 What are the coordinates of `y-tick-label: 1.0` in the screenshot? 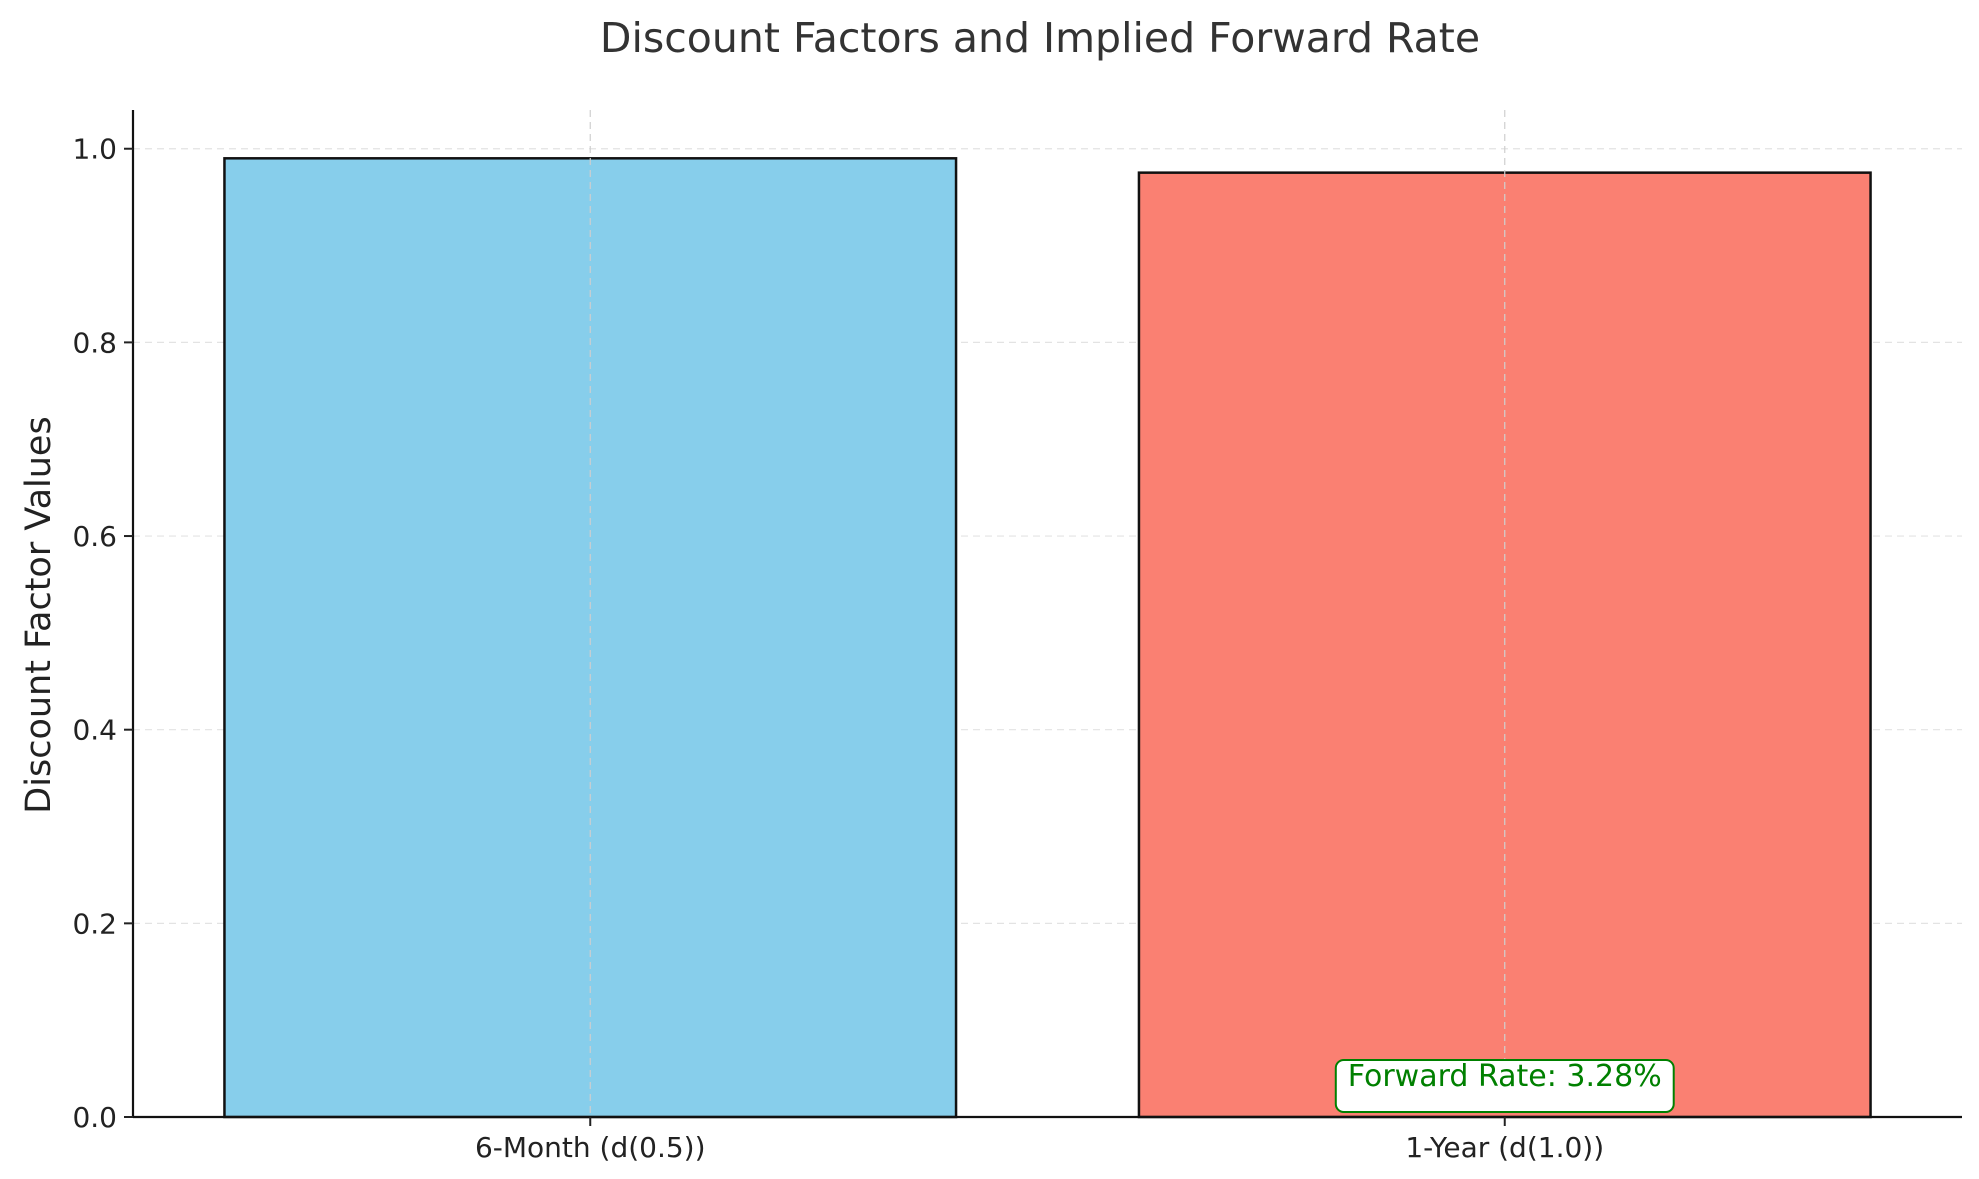 It's located at (94, 149).